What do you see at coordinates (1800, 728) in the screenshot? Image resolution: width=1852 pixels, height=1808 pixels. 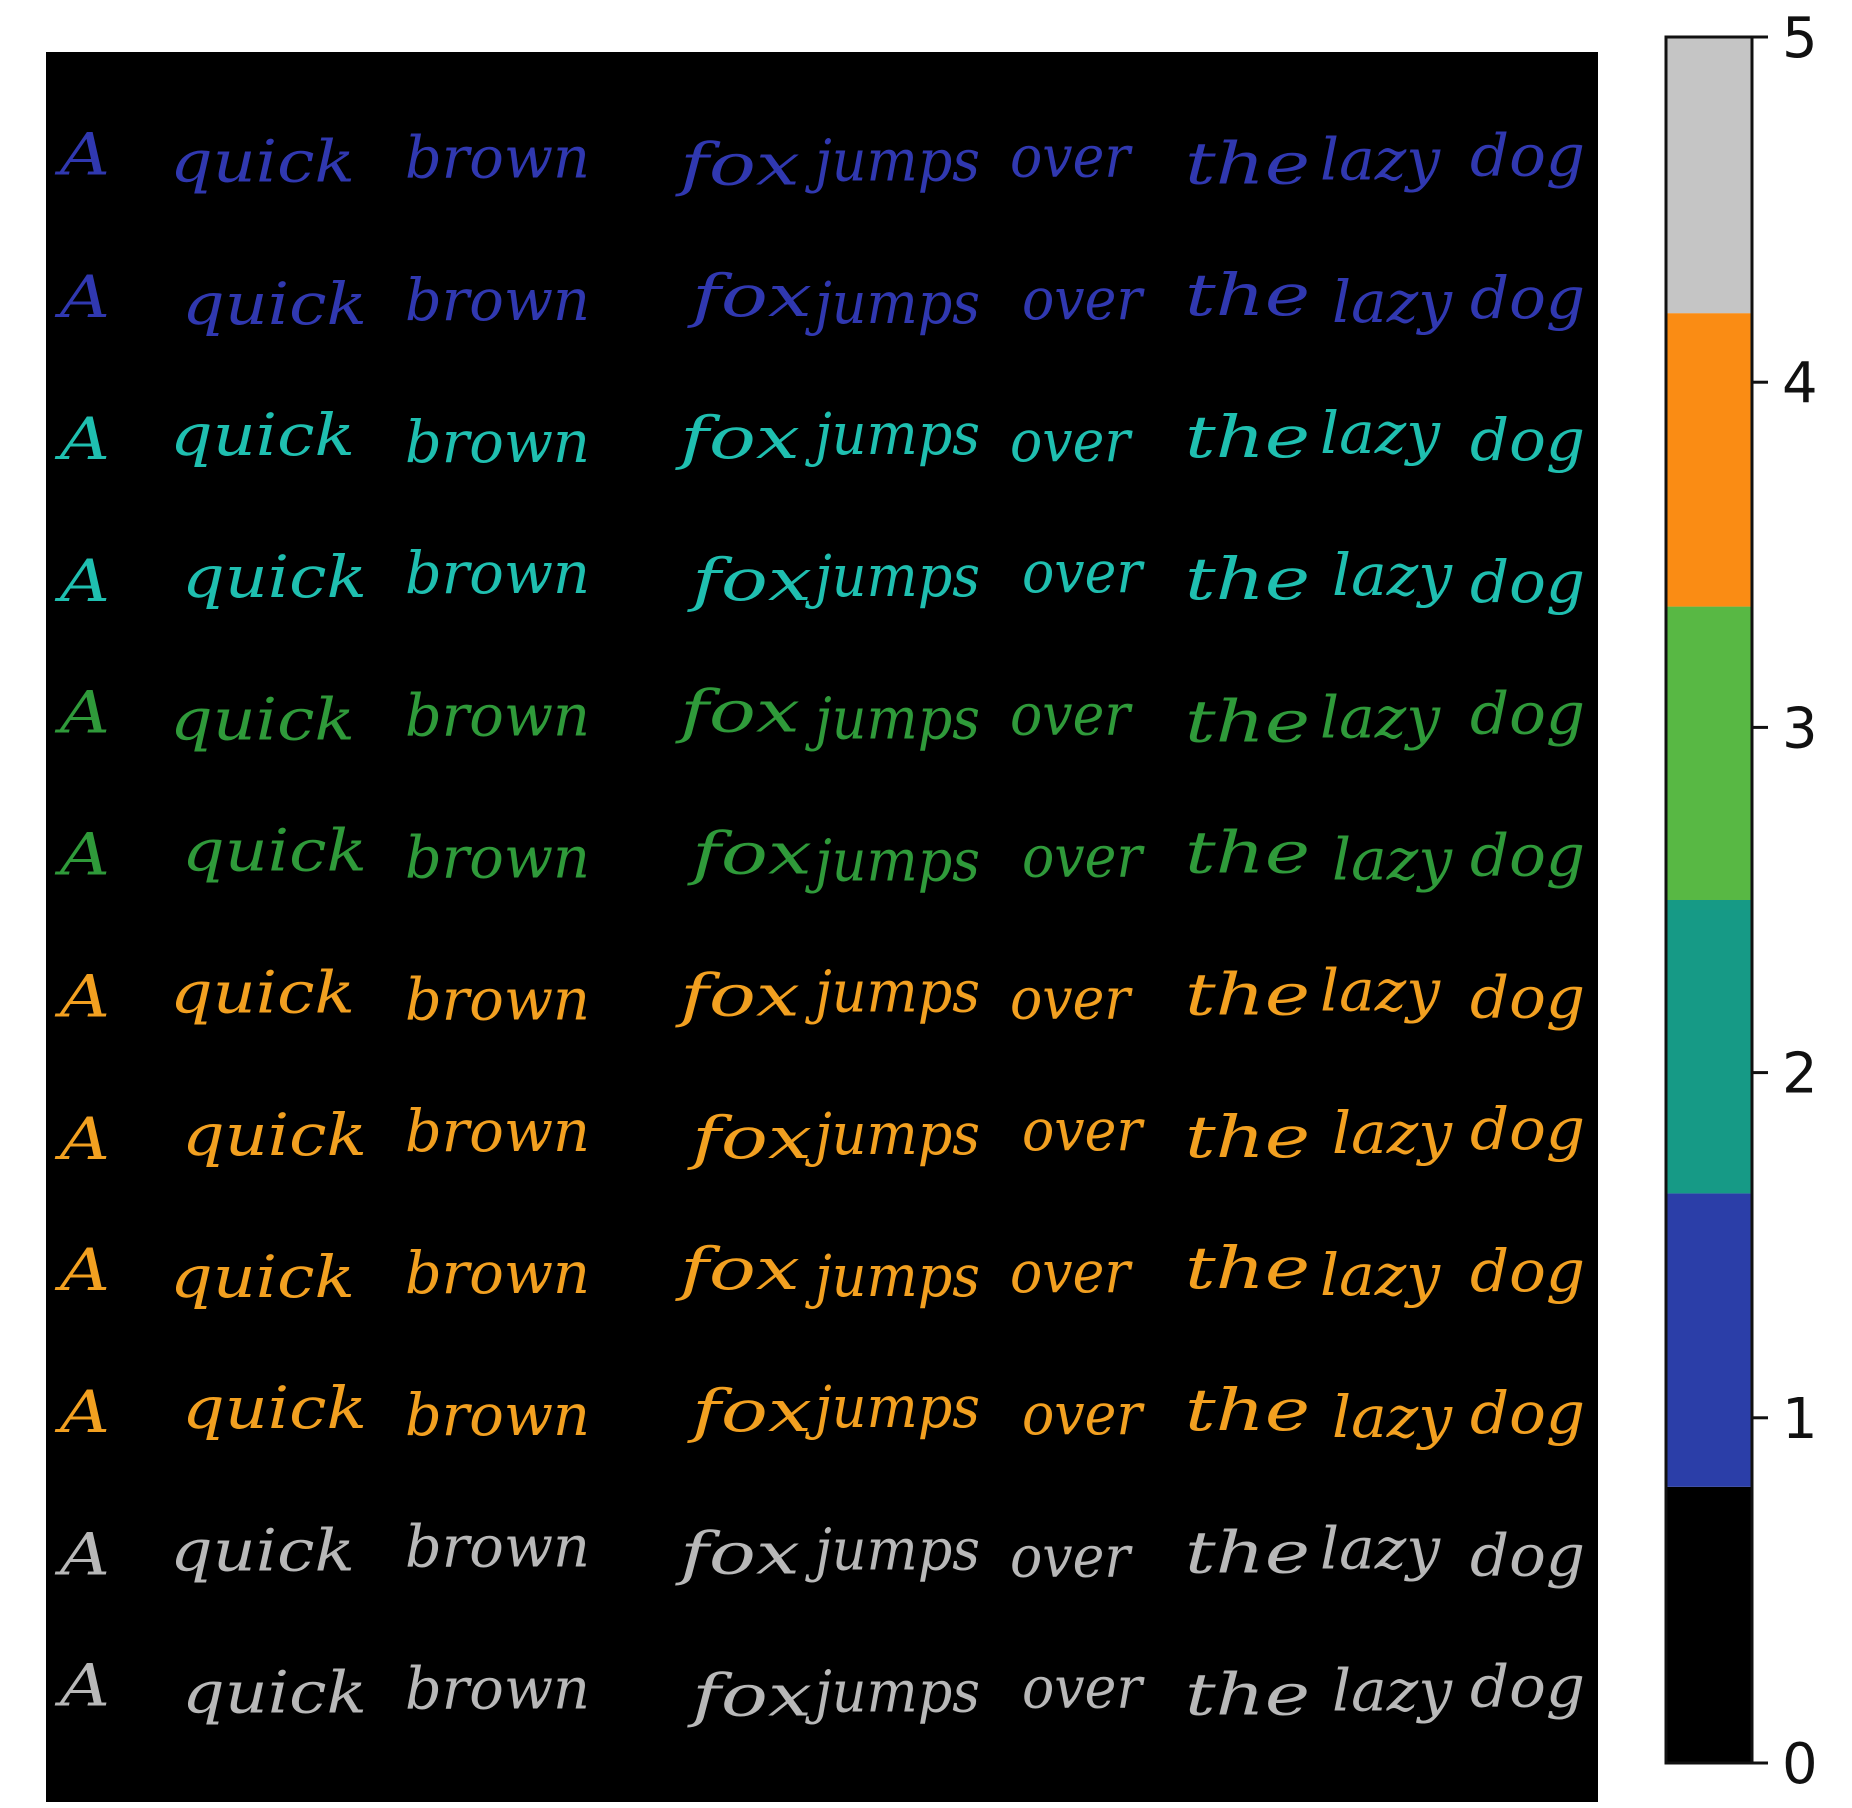 I see `colorbar-tick-label: 3` at bounding box center [1800, 728].